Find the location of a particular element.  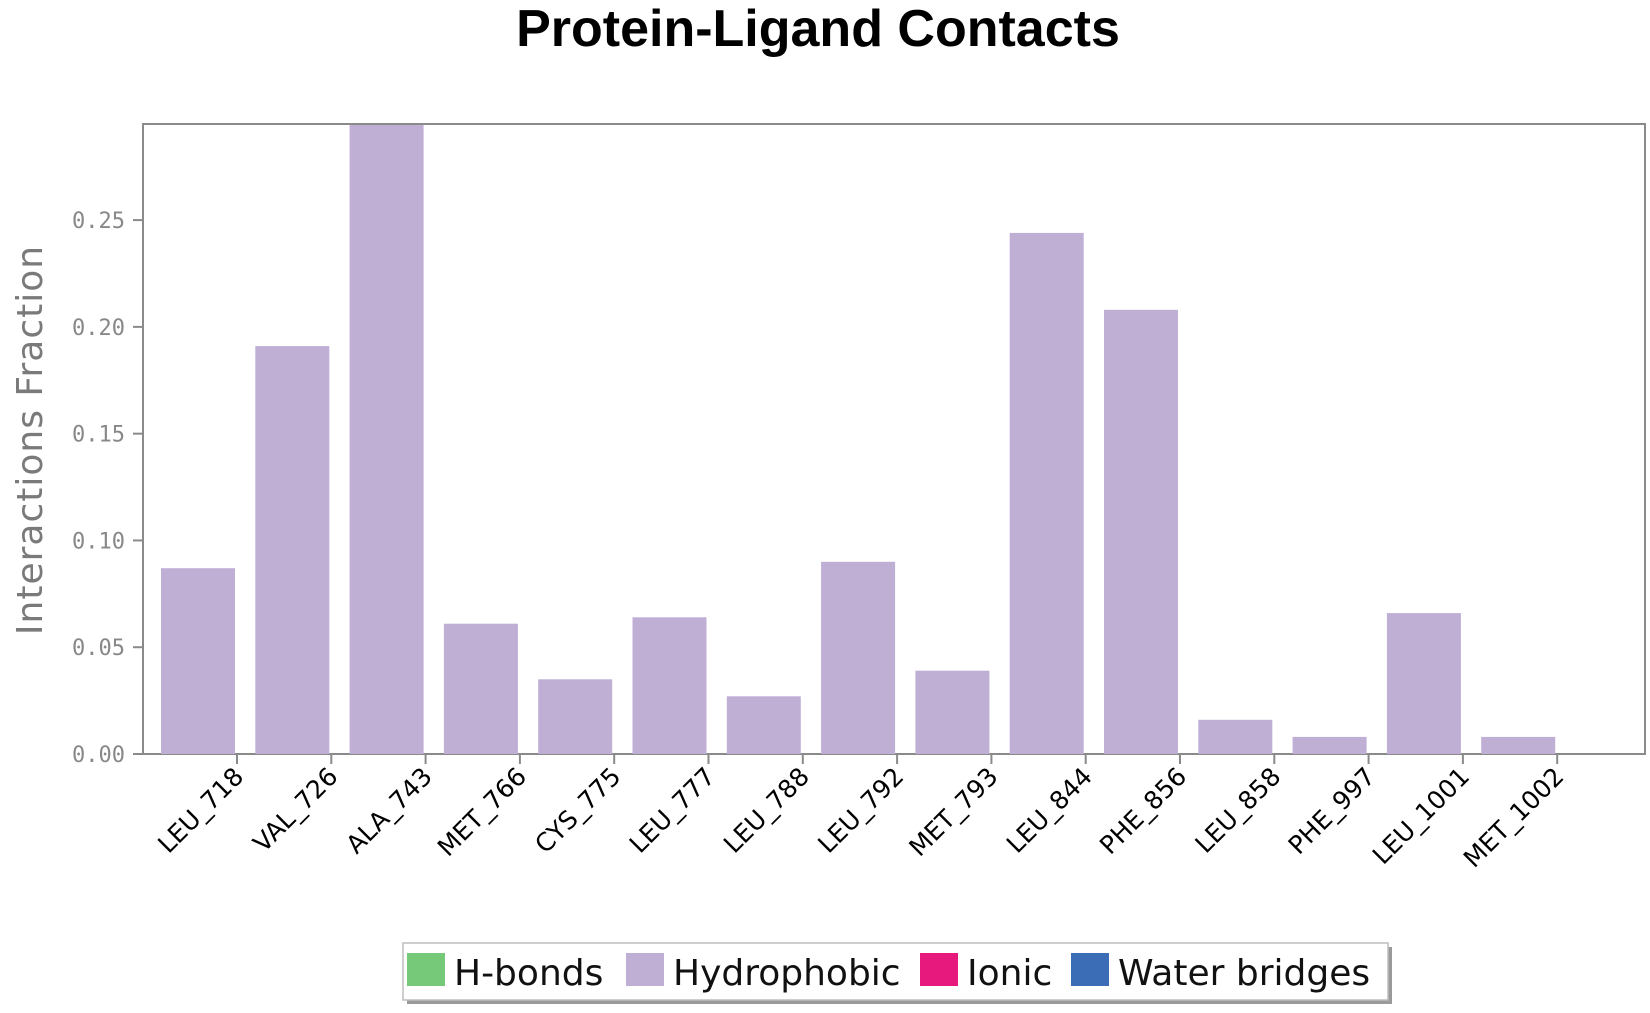

legend: H-bonds Hydrophobic Ionic Water bridges is located at coordinates (897, 973).